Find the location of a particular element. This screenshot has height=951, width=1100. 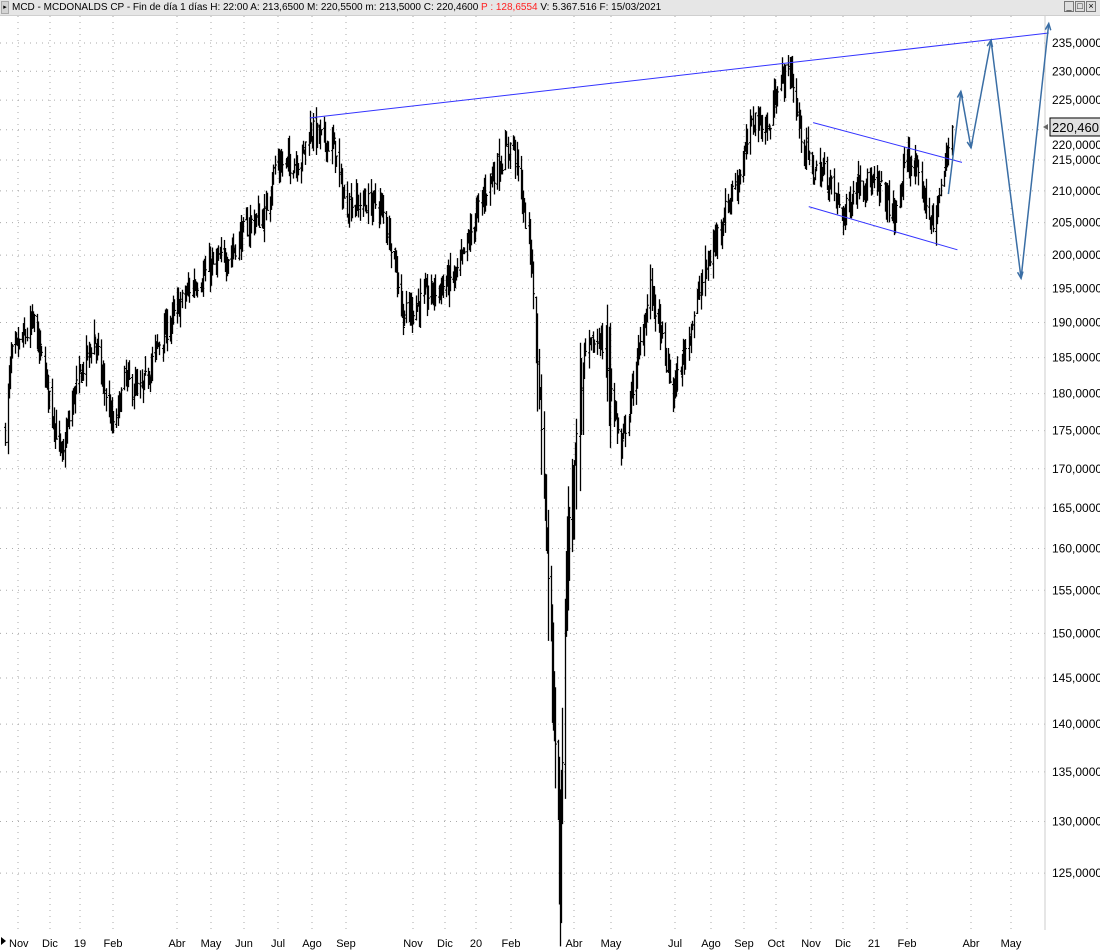

low-value: m: 213,5000 is located at coordinates (393, 7).